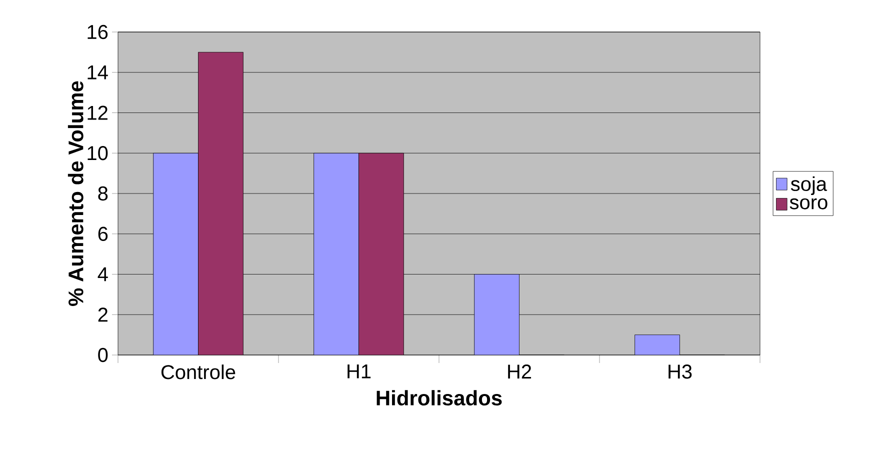 The height and width of the screenshot is (467, 881). Describe the element at coordinates (520, 371) in the screenshot. I see `x-tick-label: H2` at that location.